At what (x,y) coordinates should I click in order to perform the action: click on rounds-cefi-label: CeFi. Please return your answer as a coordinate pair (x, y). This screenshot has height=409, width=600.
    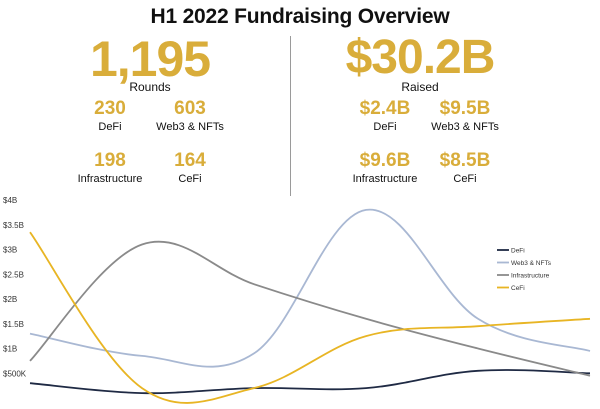
    Looking at the image, I should click on (190, 179).